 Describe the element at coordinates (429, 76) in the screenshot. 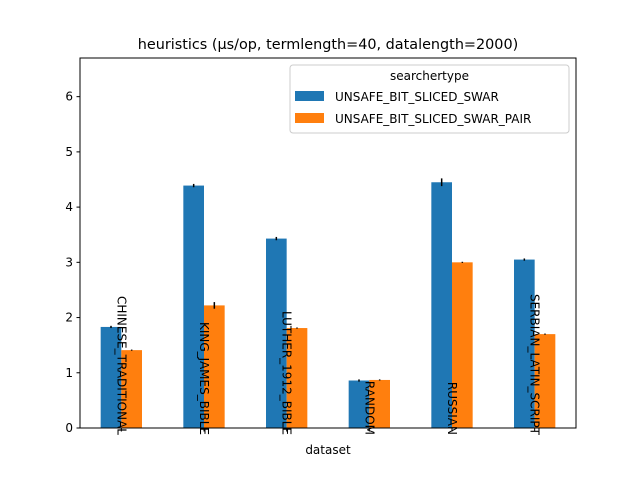

I see `legend-title: searchertype` at that location.